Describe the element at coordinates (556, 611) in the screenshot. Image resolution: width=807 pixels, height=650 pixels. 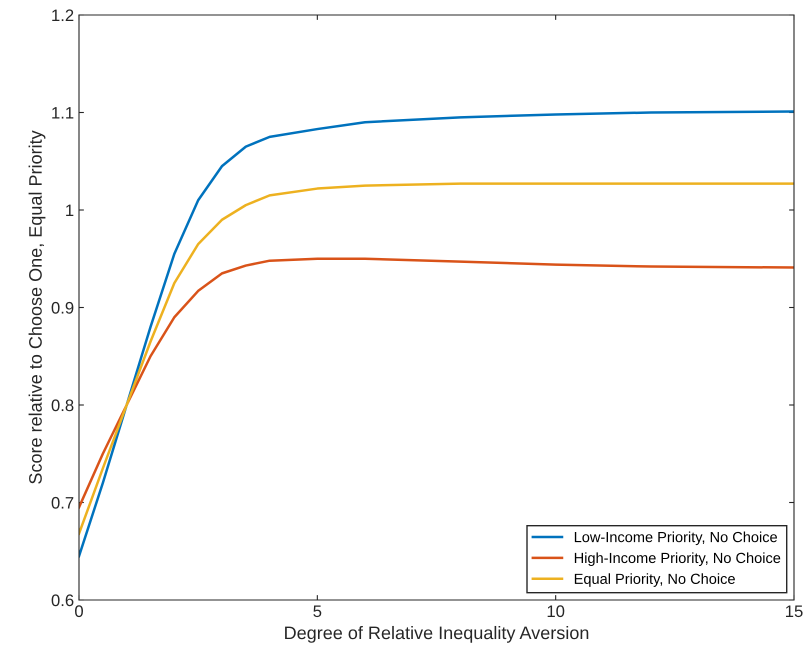
I see `x-tick-label: 10` at that location.